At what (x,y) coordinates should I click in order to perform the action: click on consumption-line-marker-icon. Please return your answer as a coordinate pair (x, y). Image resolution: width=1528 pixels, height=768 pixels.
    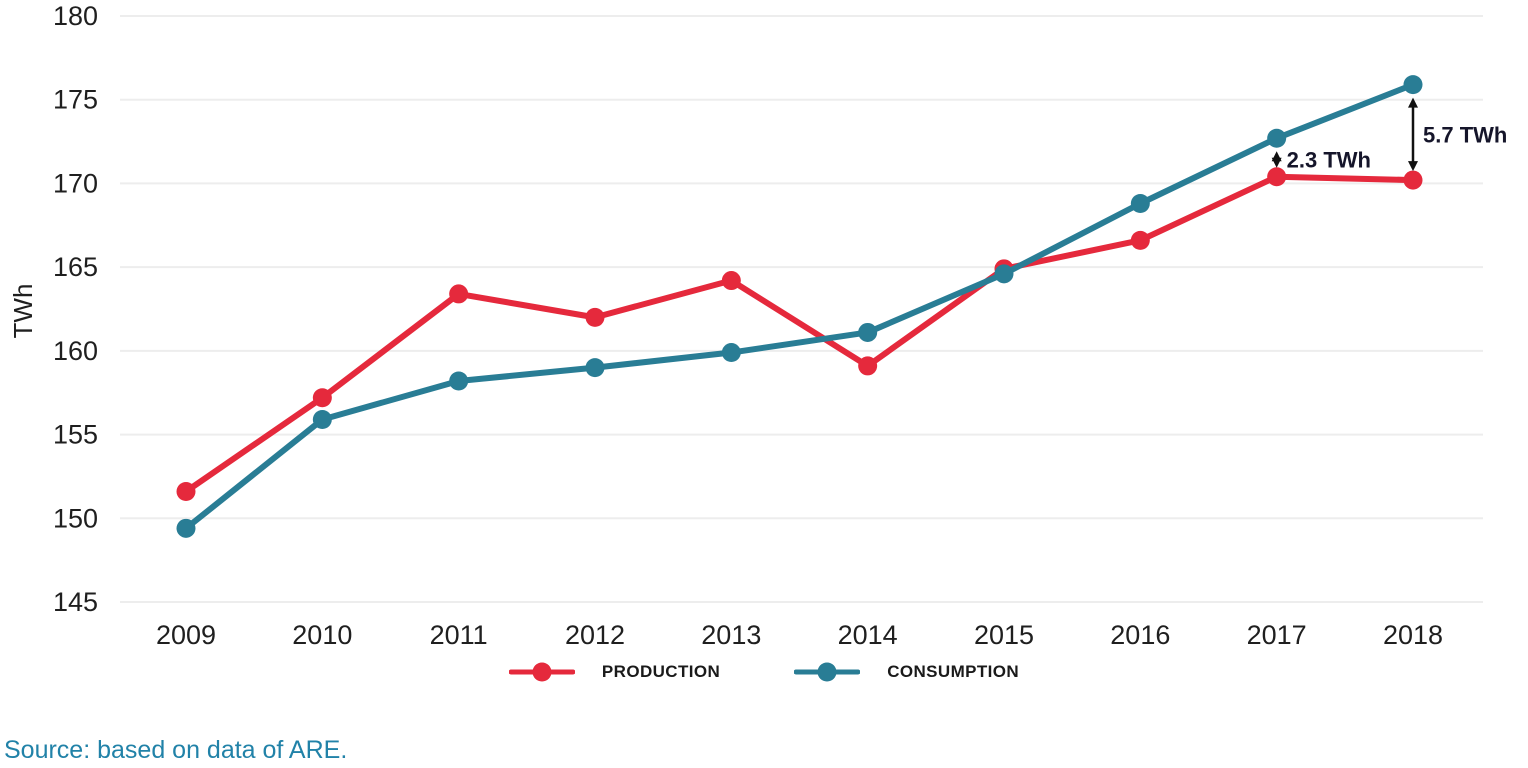
    Looking at the image, I should click on (827, 672).